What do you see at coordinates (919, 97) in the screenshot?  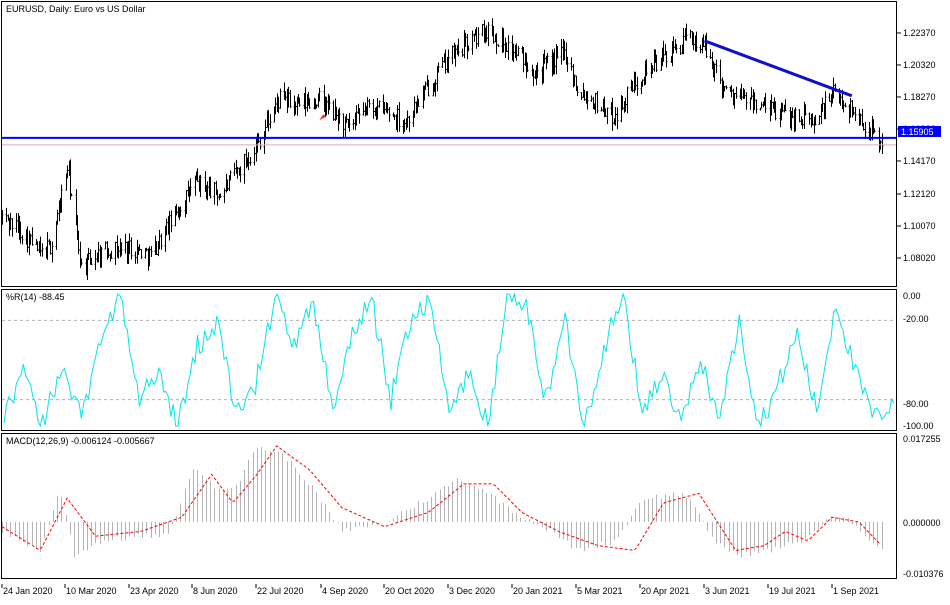 I see `price-tick: 1.18270` at bounding box center [919, 97].